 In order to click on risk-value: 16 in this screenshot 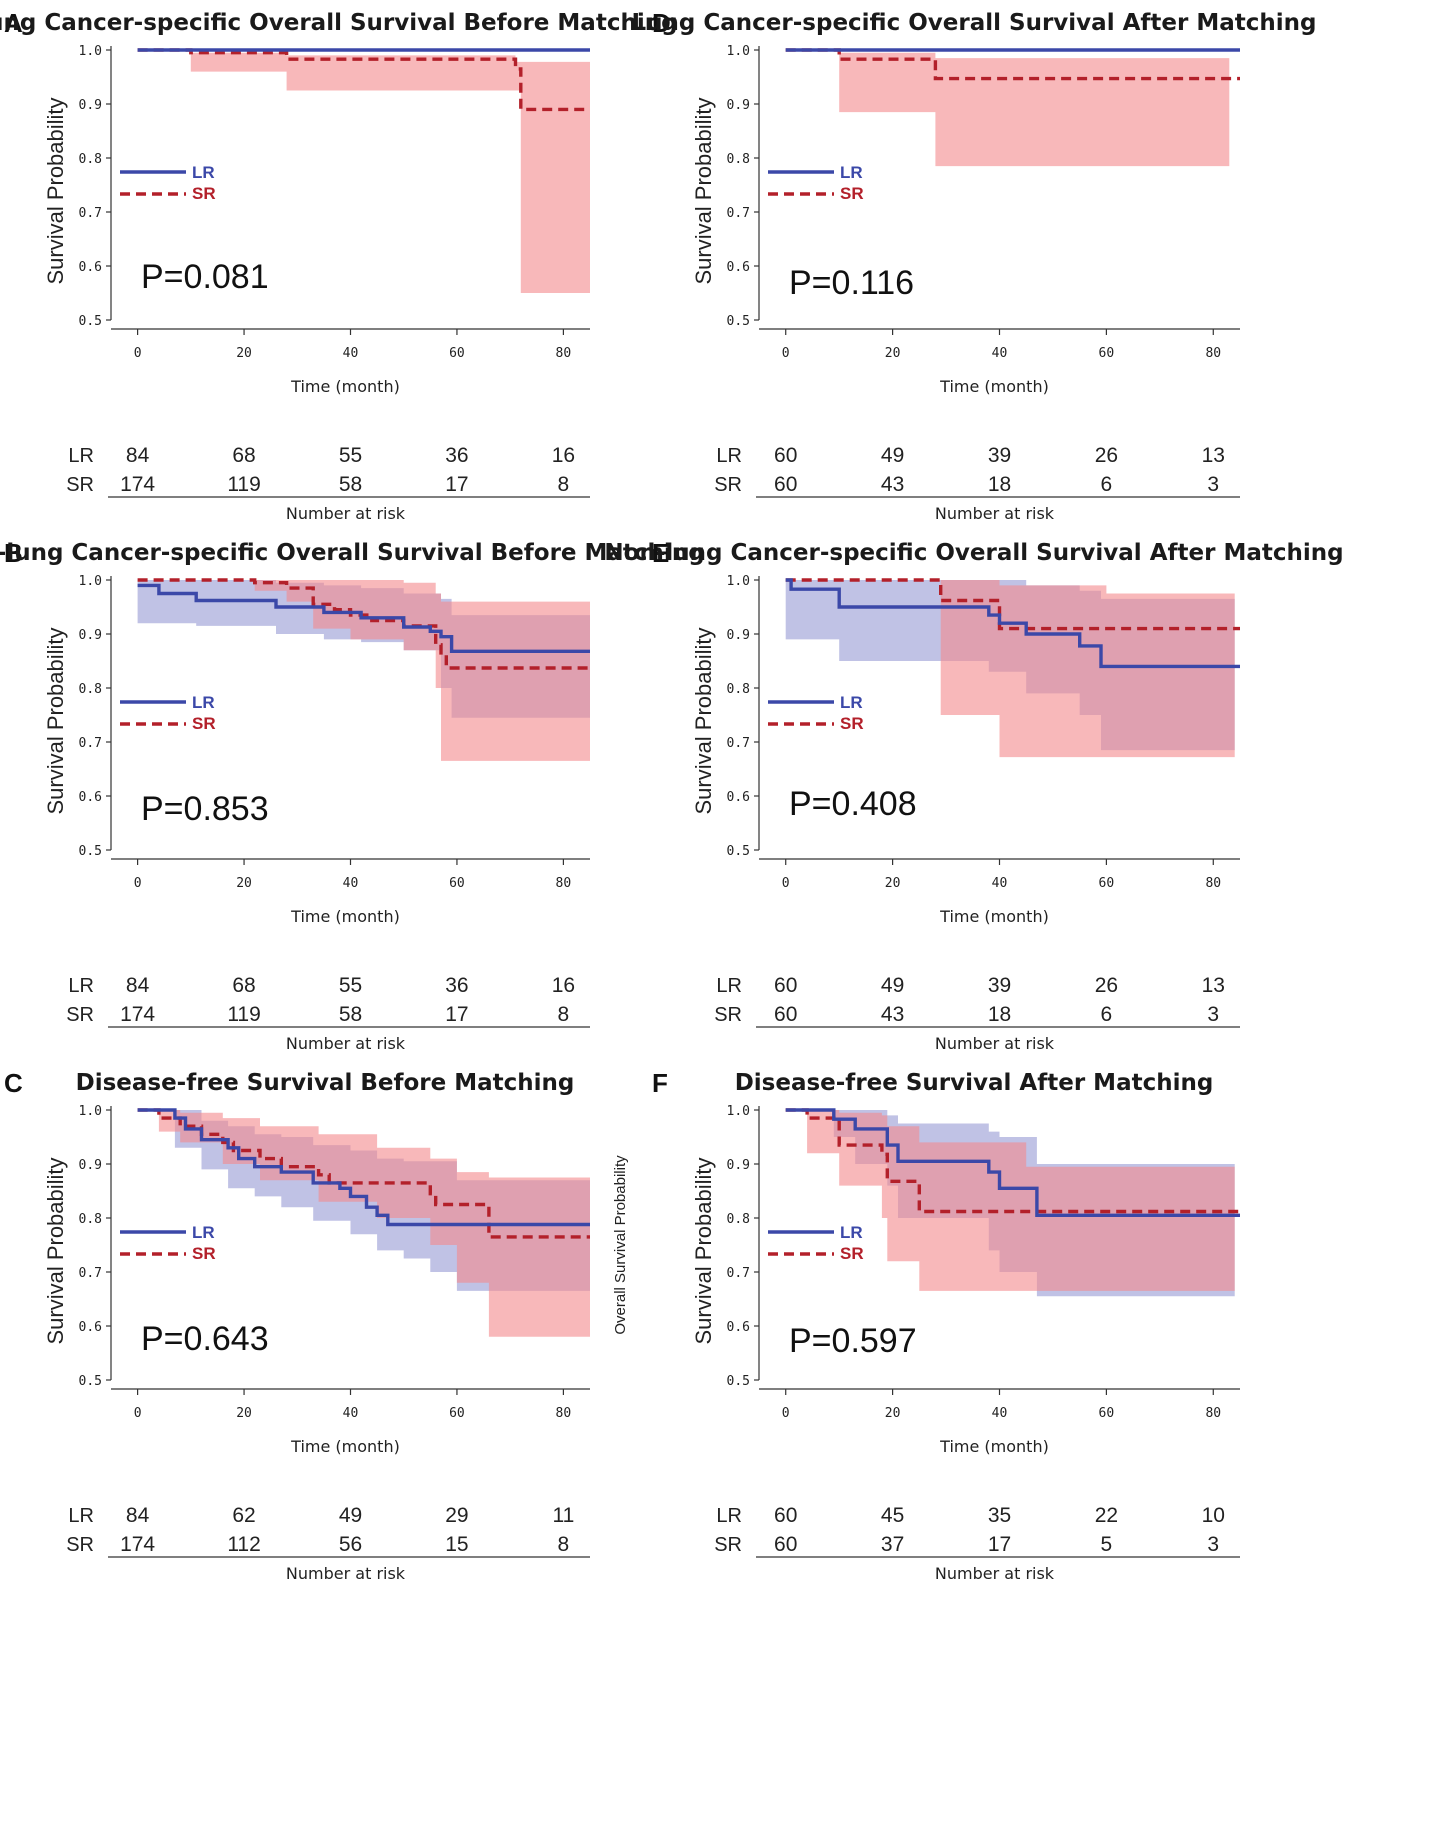, I will do `click(563, 985)`.